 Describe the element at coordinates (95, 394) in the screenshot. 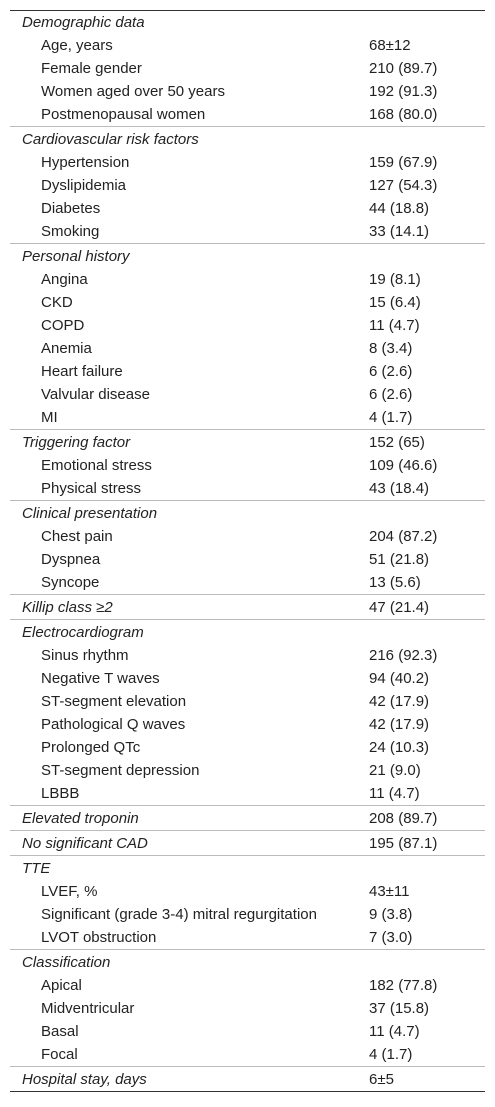

I see `row-label: Valvular disease` at that location.